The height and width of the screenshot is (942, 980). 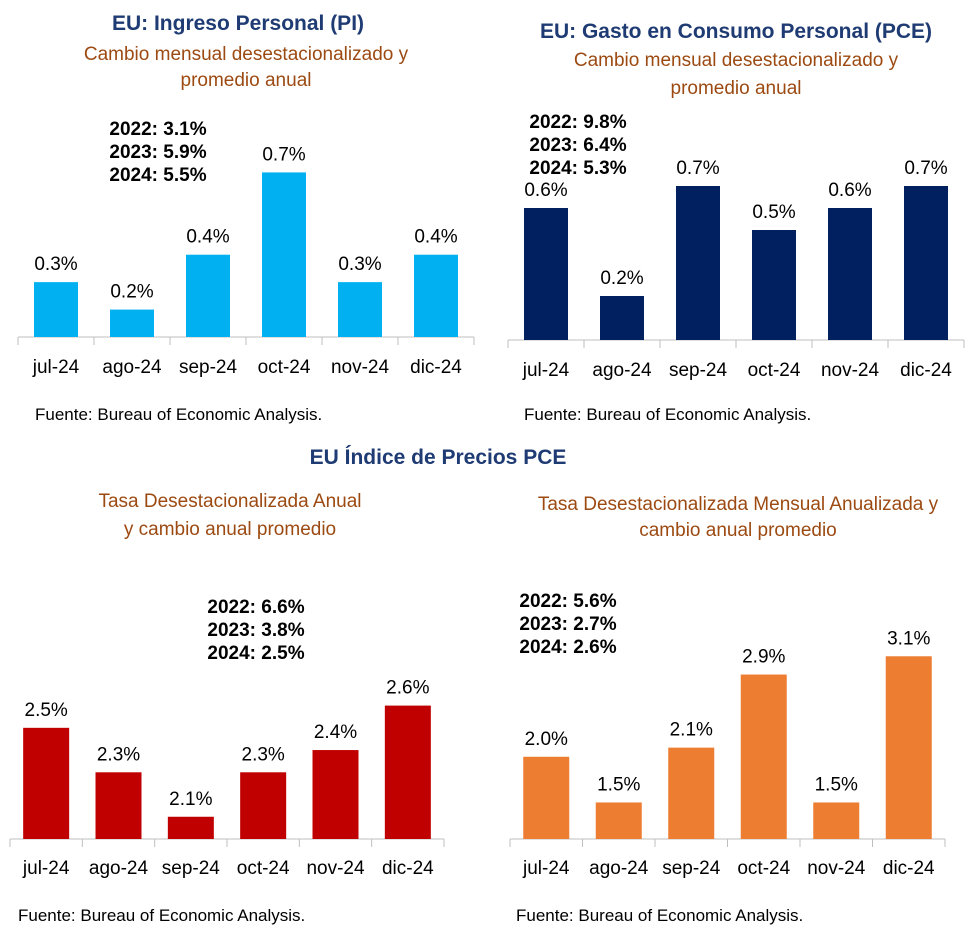 What do you see at coordinates (157, 129) in the screenshot?
I see `annual-average-annotation: 2022: 3.1%` at bounding box center [157, 129].